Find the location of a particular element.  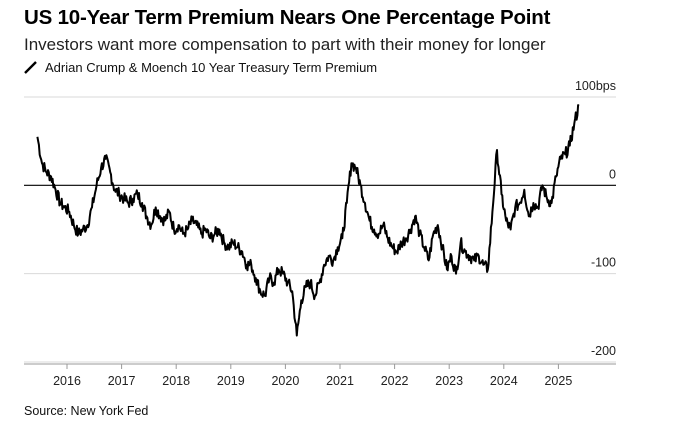

x-tick-label: 2021 is located at coordinates (340, 381).